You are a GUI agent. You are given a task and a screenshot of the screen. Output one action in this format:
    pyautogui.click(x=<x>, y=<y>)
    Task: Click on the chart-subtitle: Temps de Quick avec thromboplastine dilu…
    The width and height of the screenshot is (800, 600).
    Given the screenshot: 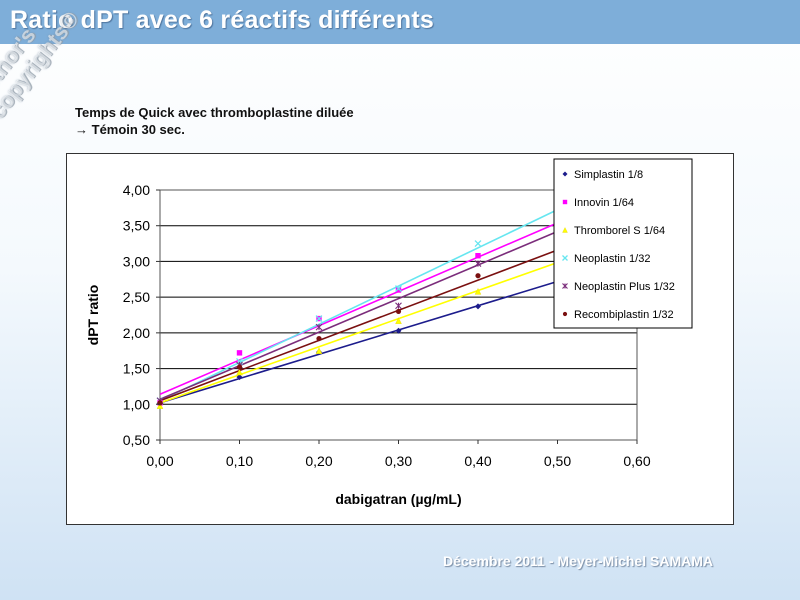 What is the action you would take?
    pyautogui.click(x=214, y=121)
    